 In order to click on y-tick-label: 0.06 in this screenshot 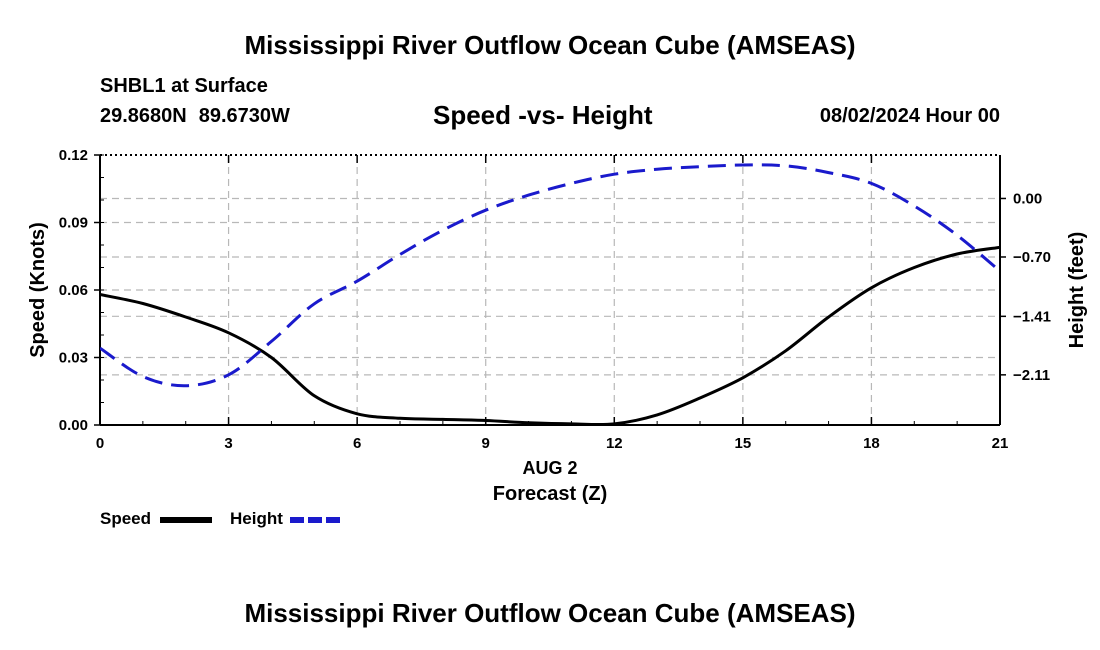, I will do `click(73, 290)`.